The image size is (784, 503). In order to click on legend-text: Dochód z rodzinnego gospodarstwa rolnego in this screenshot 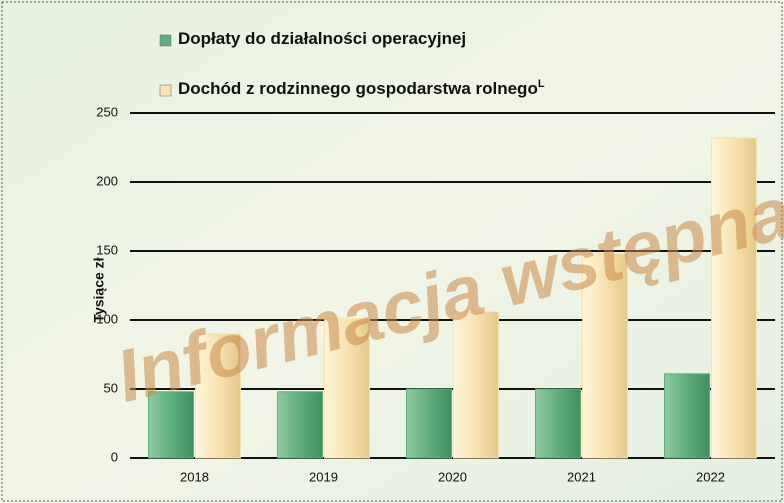, I will do `click(358, 88)`.